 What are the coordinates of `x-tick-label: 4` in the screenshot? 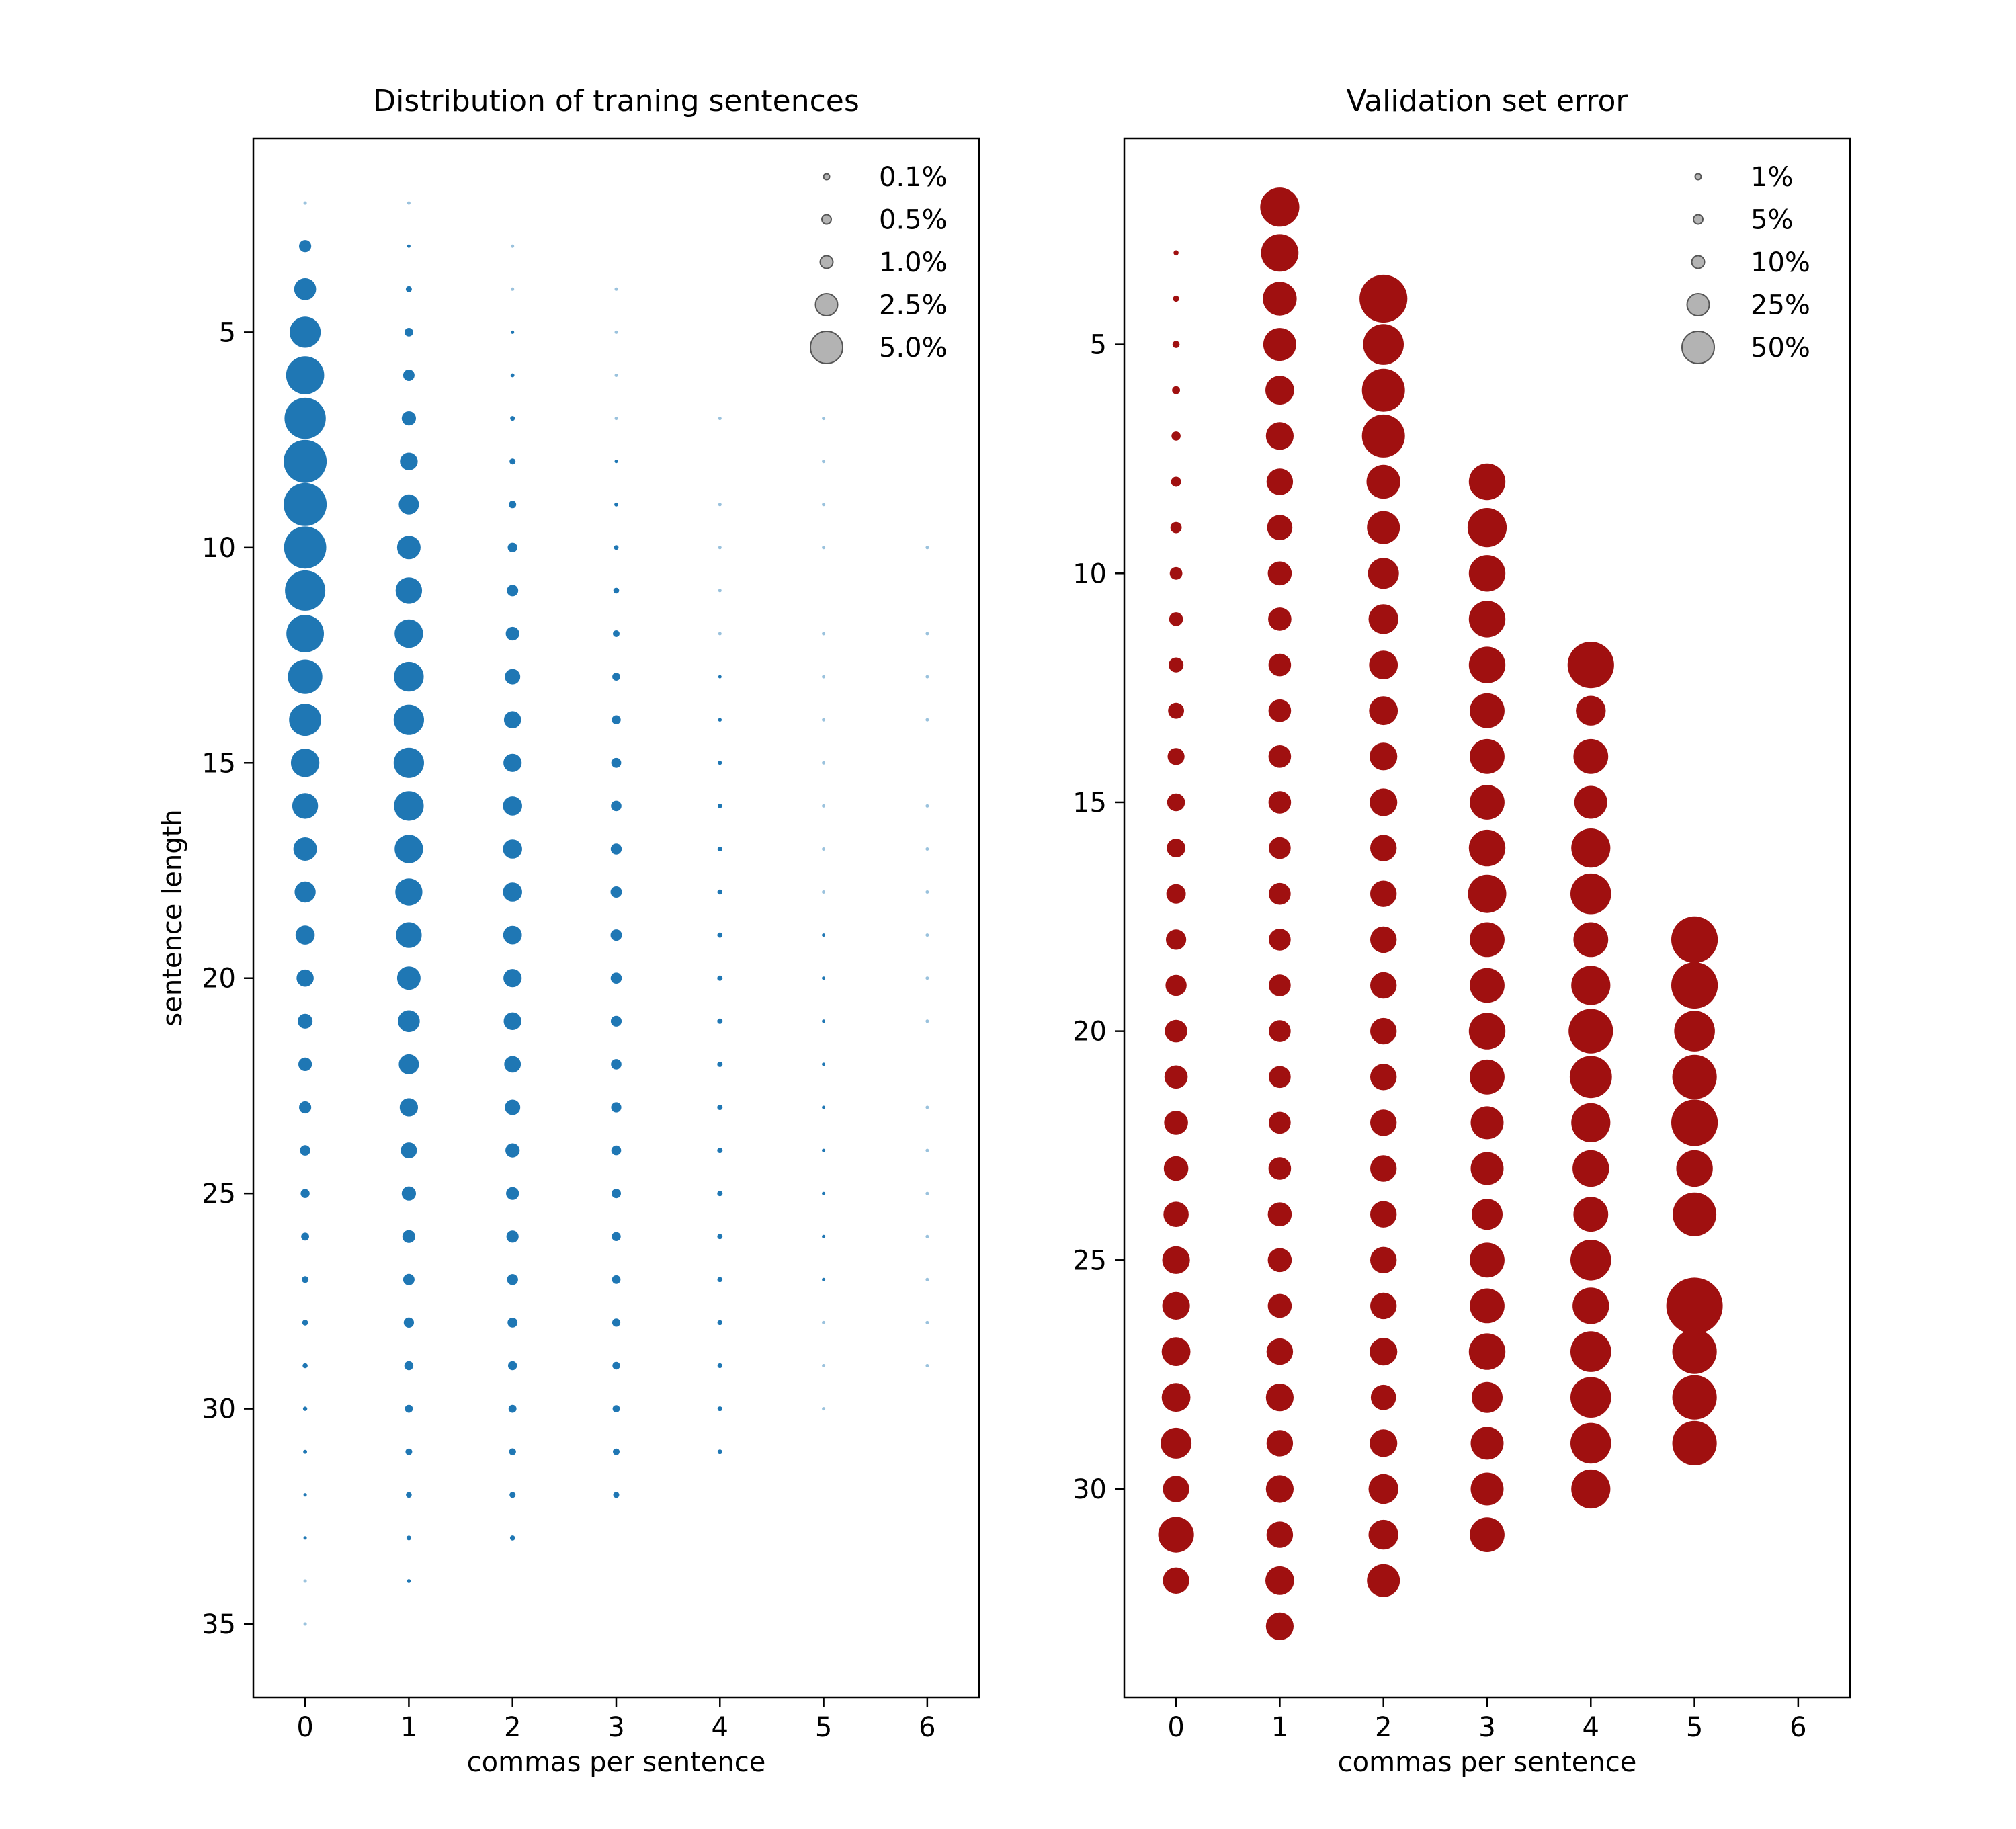 It's located at (720, 1727).